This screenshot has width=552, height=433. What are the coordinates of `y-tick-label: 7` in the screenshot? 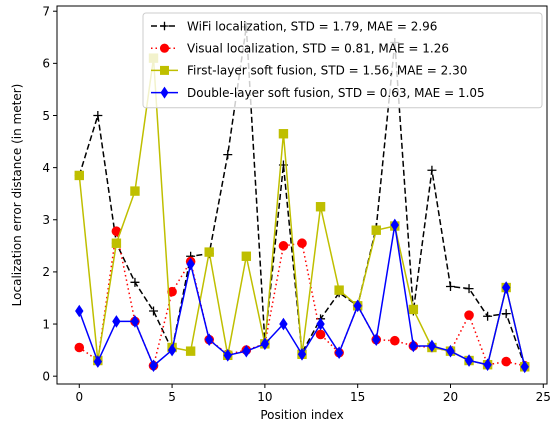 It's located at (46, 12).